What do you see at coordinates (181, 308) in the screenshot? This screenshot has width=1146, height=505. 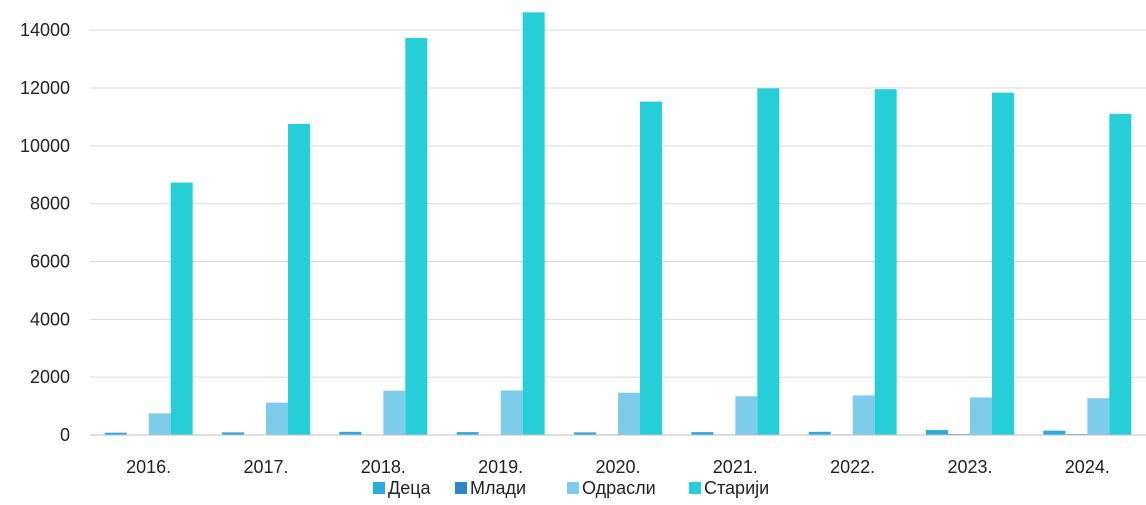 I see `bar-Старији-2016.` at bounding box center [181, 308].